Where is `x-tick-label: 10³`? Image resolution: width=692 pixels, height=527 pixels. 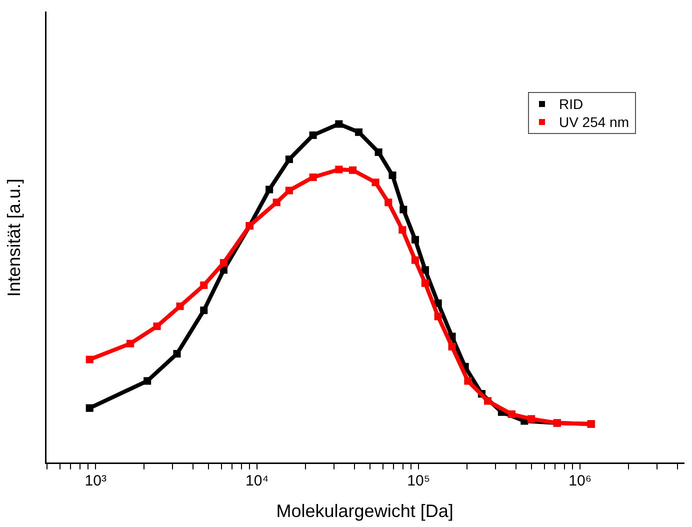
x-tick-label: 10³ is located at coordinates (95, 481).